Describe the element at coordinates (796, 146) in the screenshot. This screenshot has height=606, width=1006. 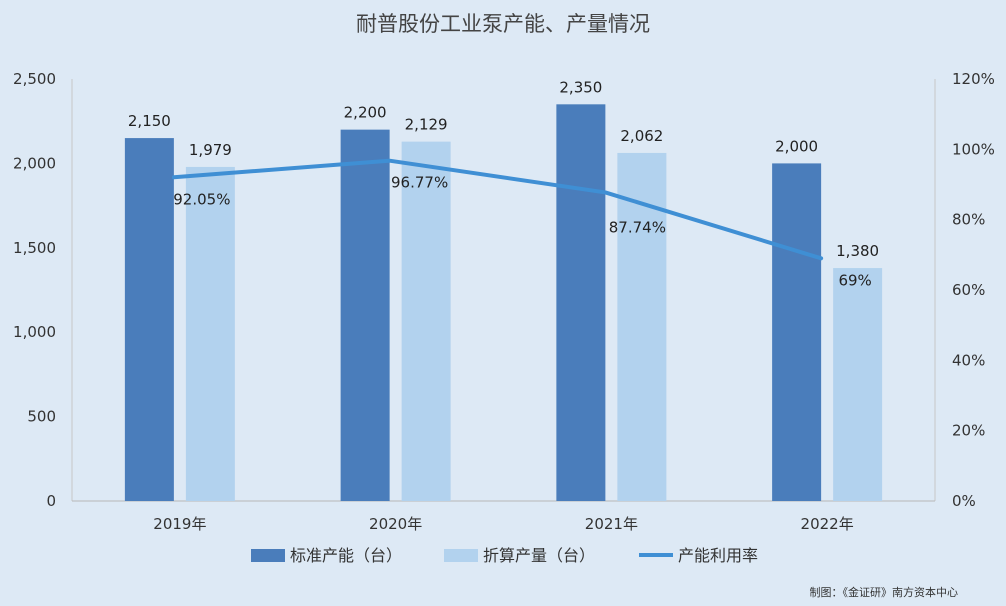
I see `bar-data-label: 2,000` at that location.